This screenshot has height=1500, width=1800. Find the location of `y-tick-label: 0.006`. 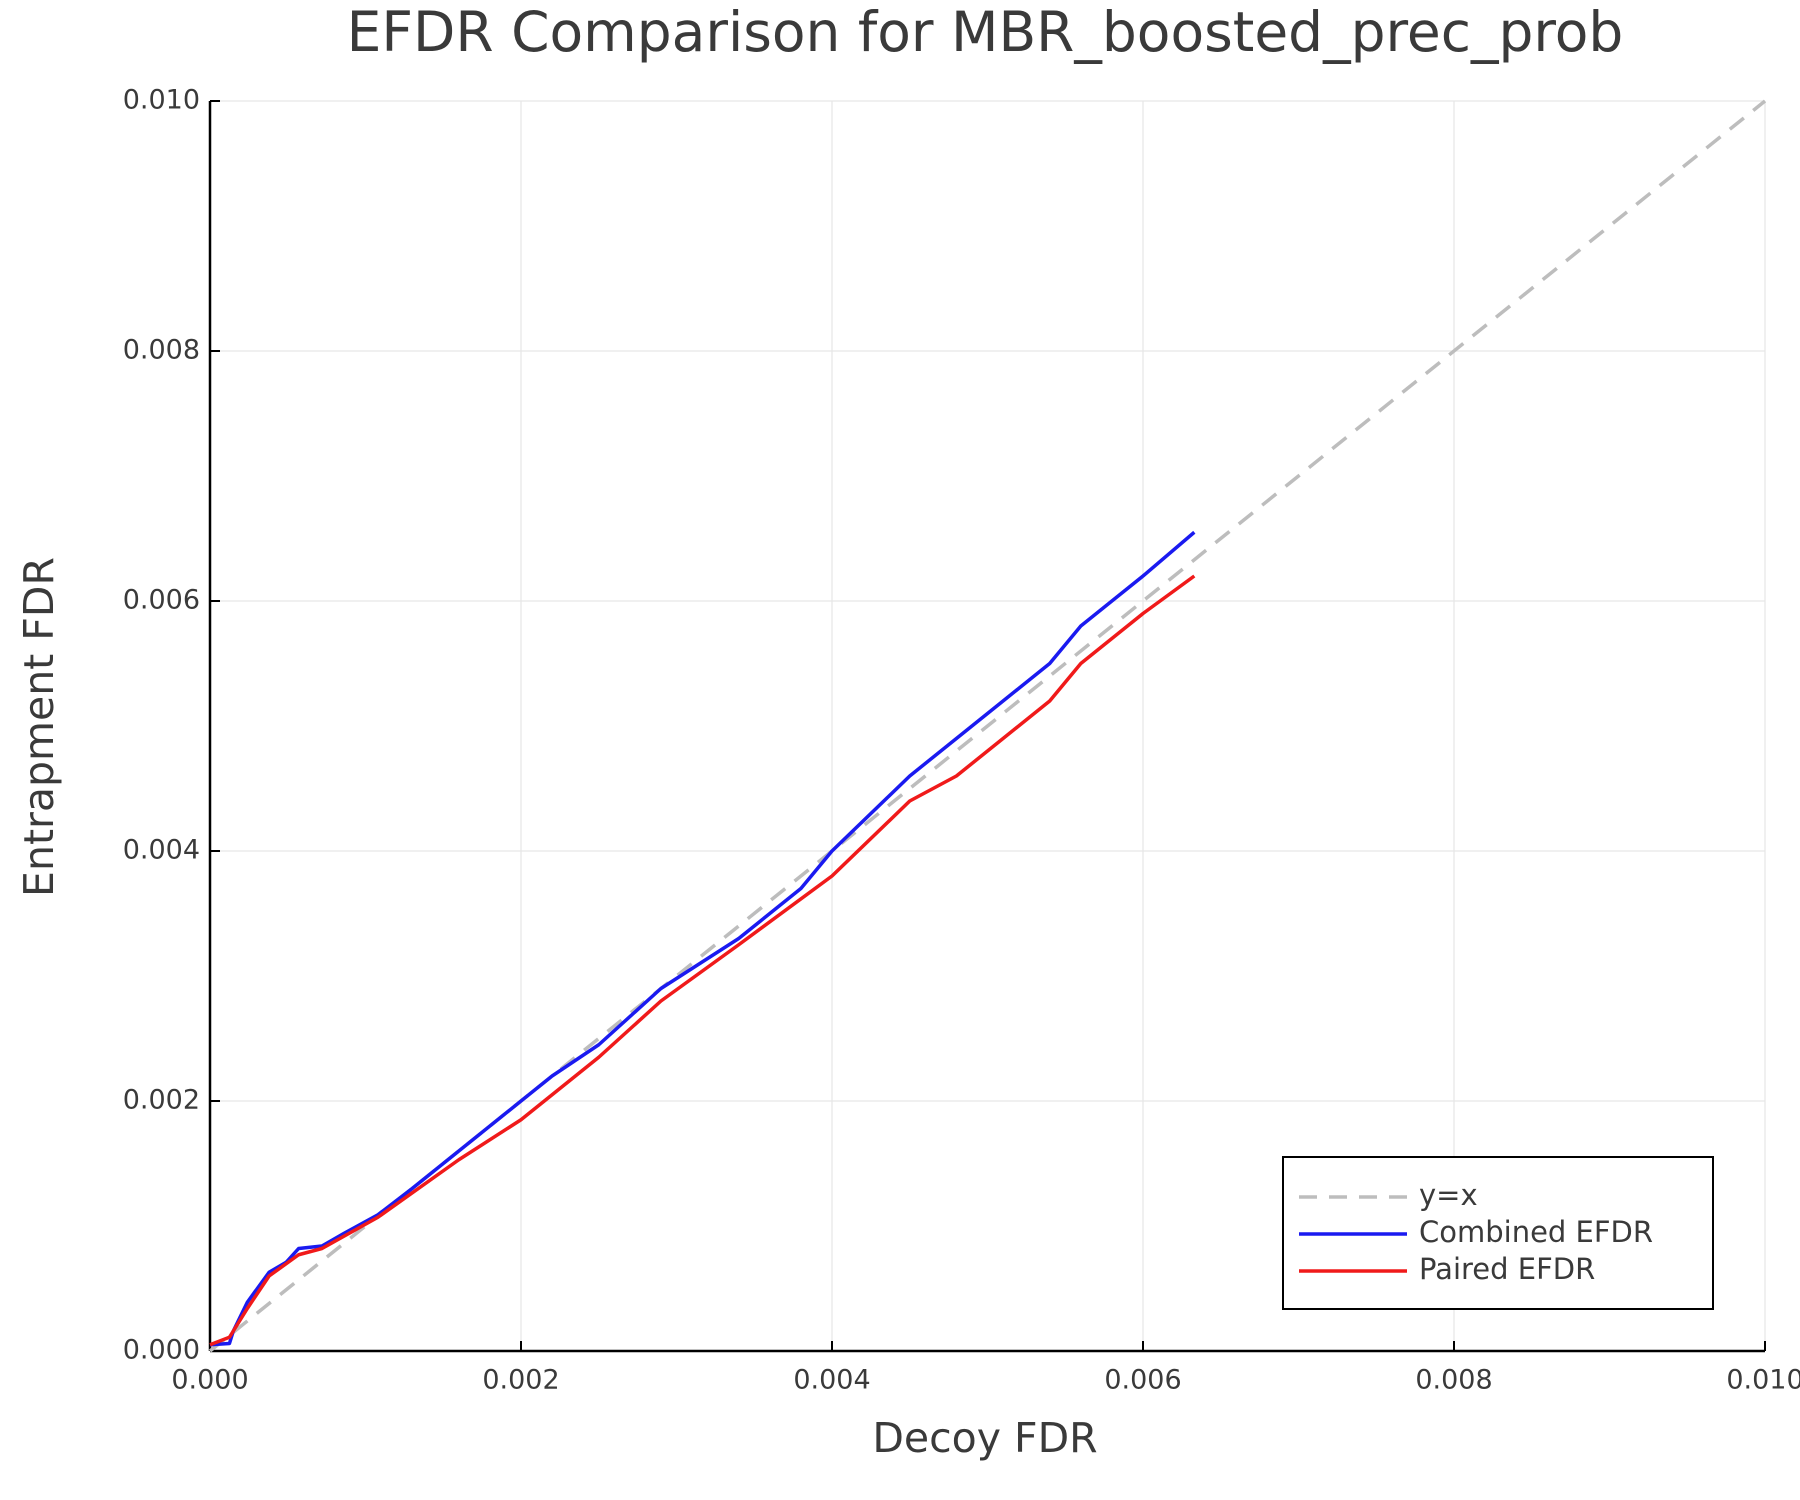

y-tick-label: 0.006 is located at coordinates (161, 600).